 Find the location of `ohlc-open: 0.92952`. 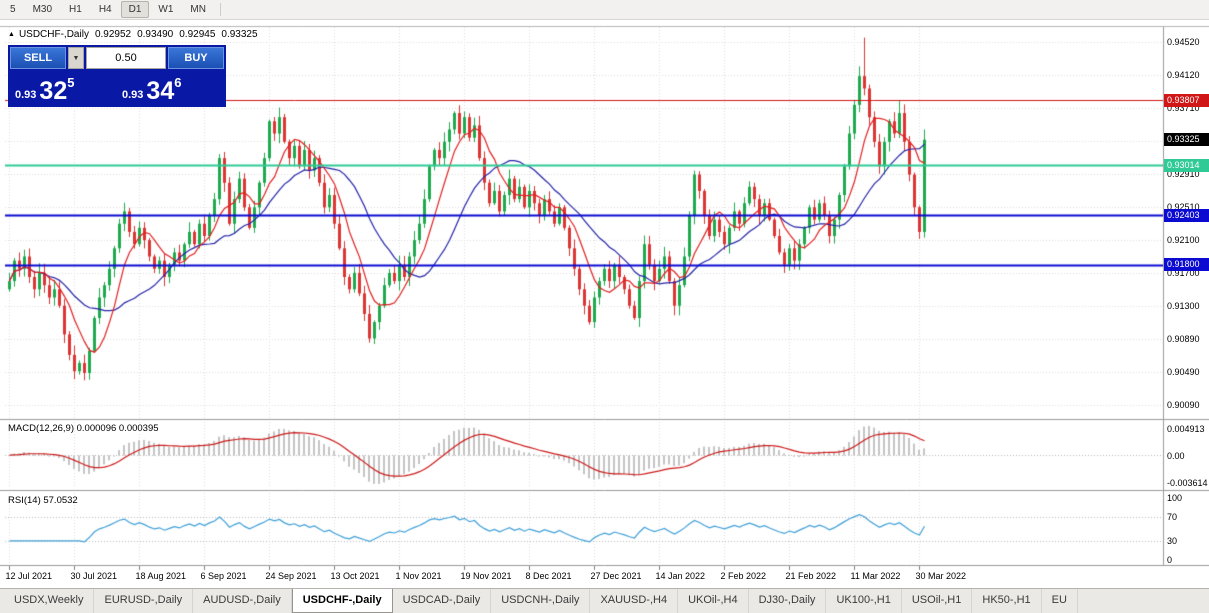

ohlc-open: 0.92952 is located at coordinates (113, 34).